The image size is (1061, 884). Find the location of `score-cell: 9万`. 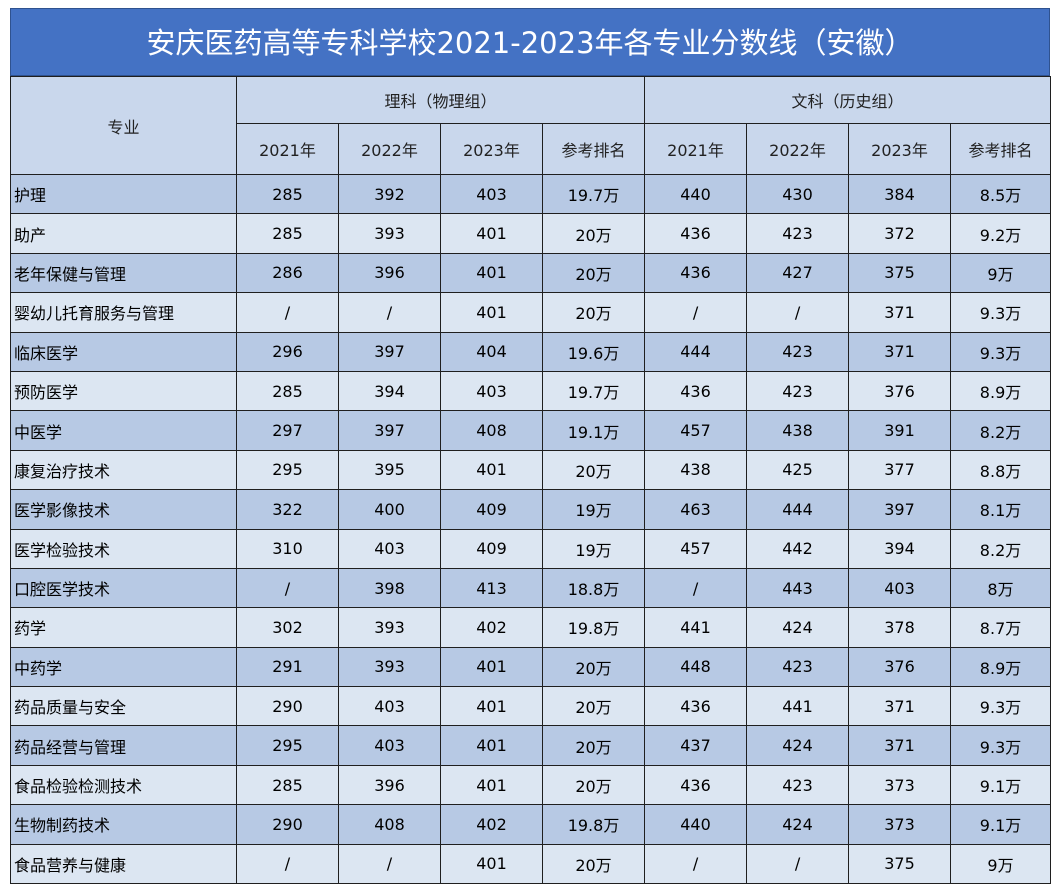

score-cell: 9万 is located at coordinates (1001, 863).